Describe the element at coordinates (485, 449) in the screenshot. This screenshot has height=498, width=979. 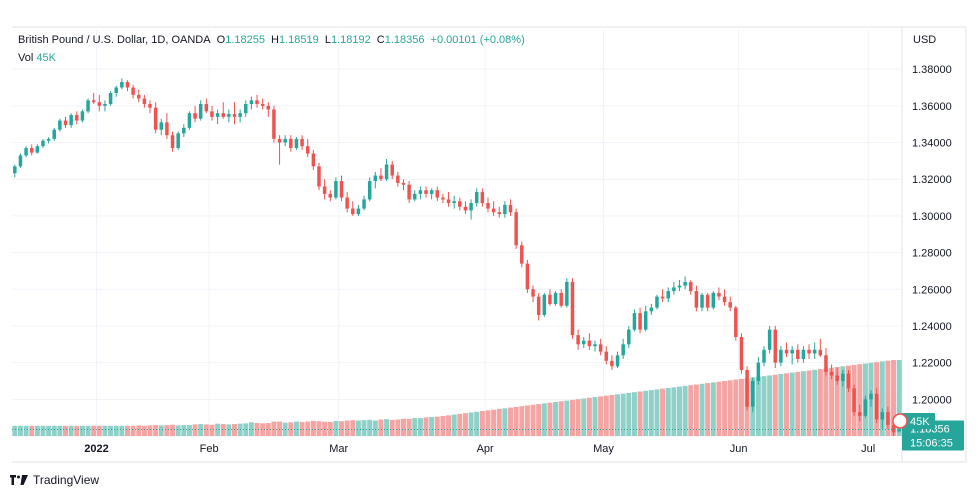
I see `time-tick-label: Apr` at that location.